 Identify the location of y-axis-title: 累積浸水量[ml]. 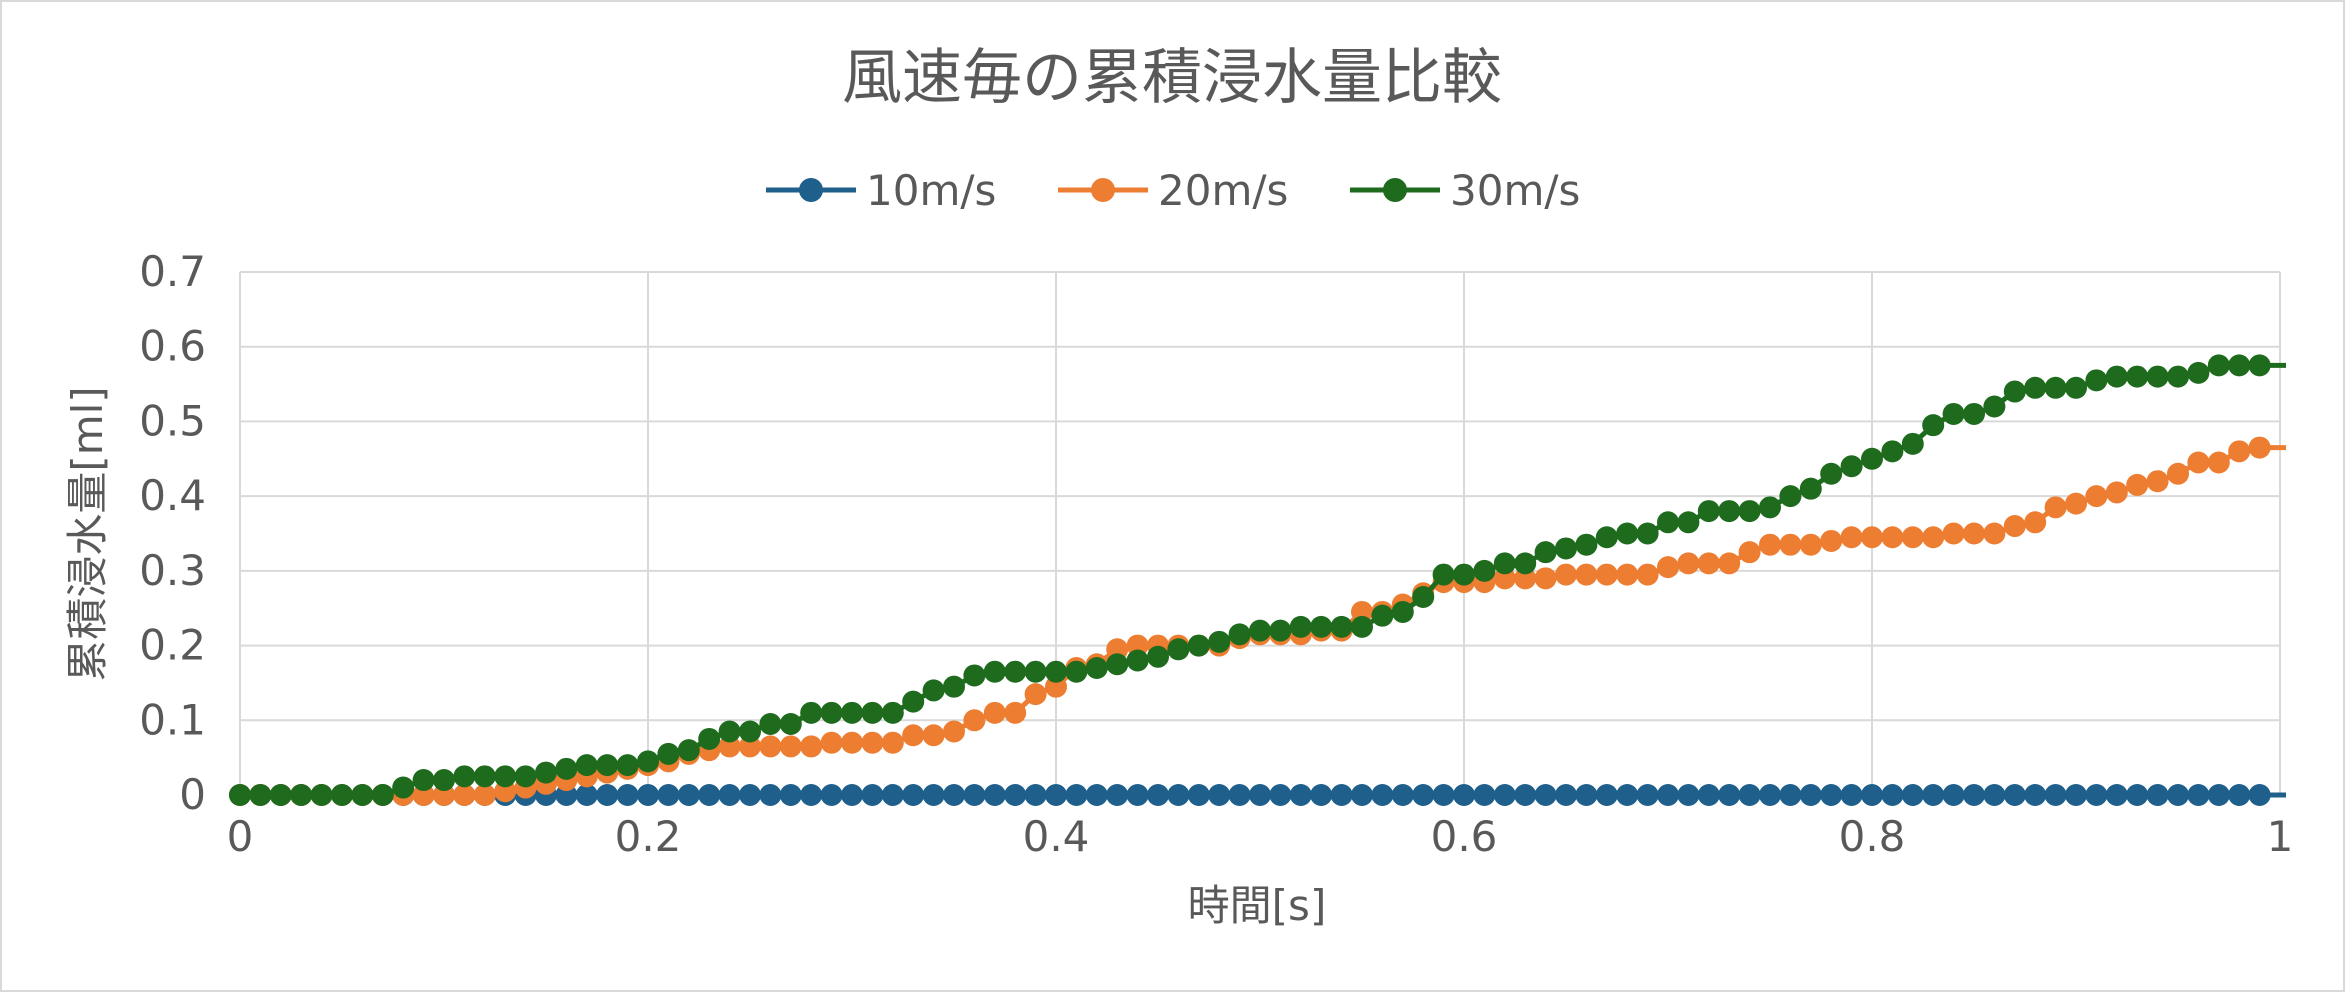
(87, 533).